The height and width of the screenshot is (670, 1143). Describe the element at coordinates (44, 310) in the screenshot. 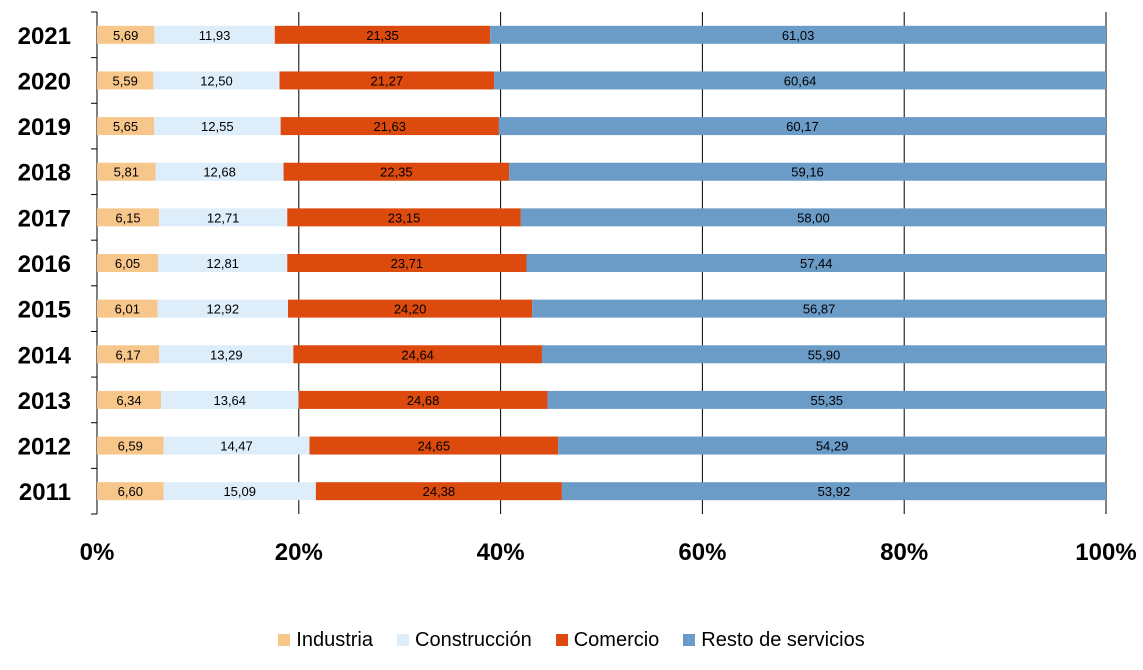

I see `y-tick-label: 2015` at that location.